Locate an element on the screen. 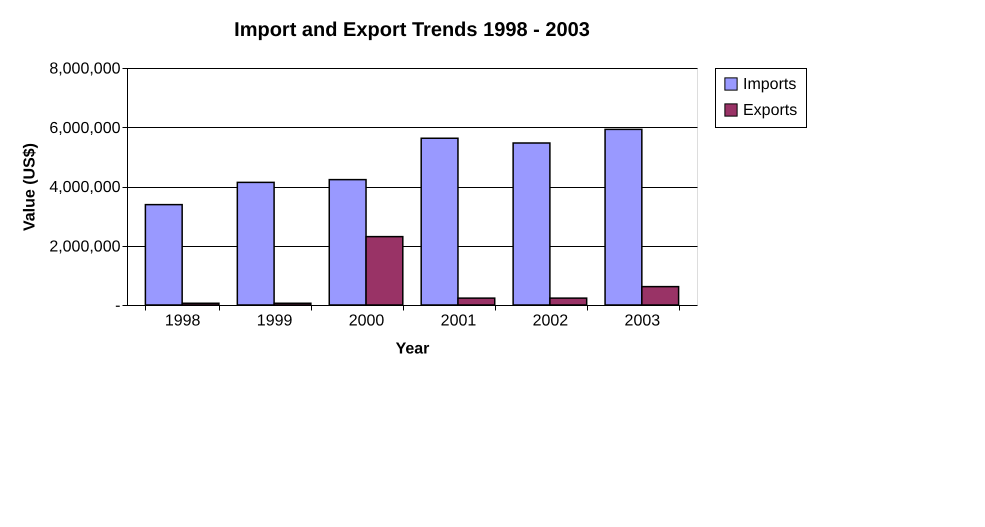  legend-label: Imports is located at coordinates (769, 84).